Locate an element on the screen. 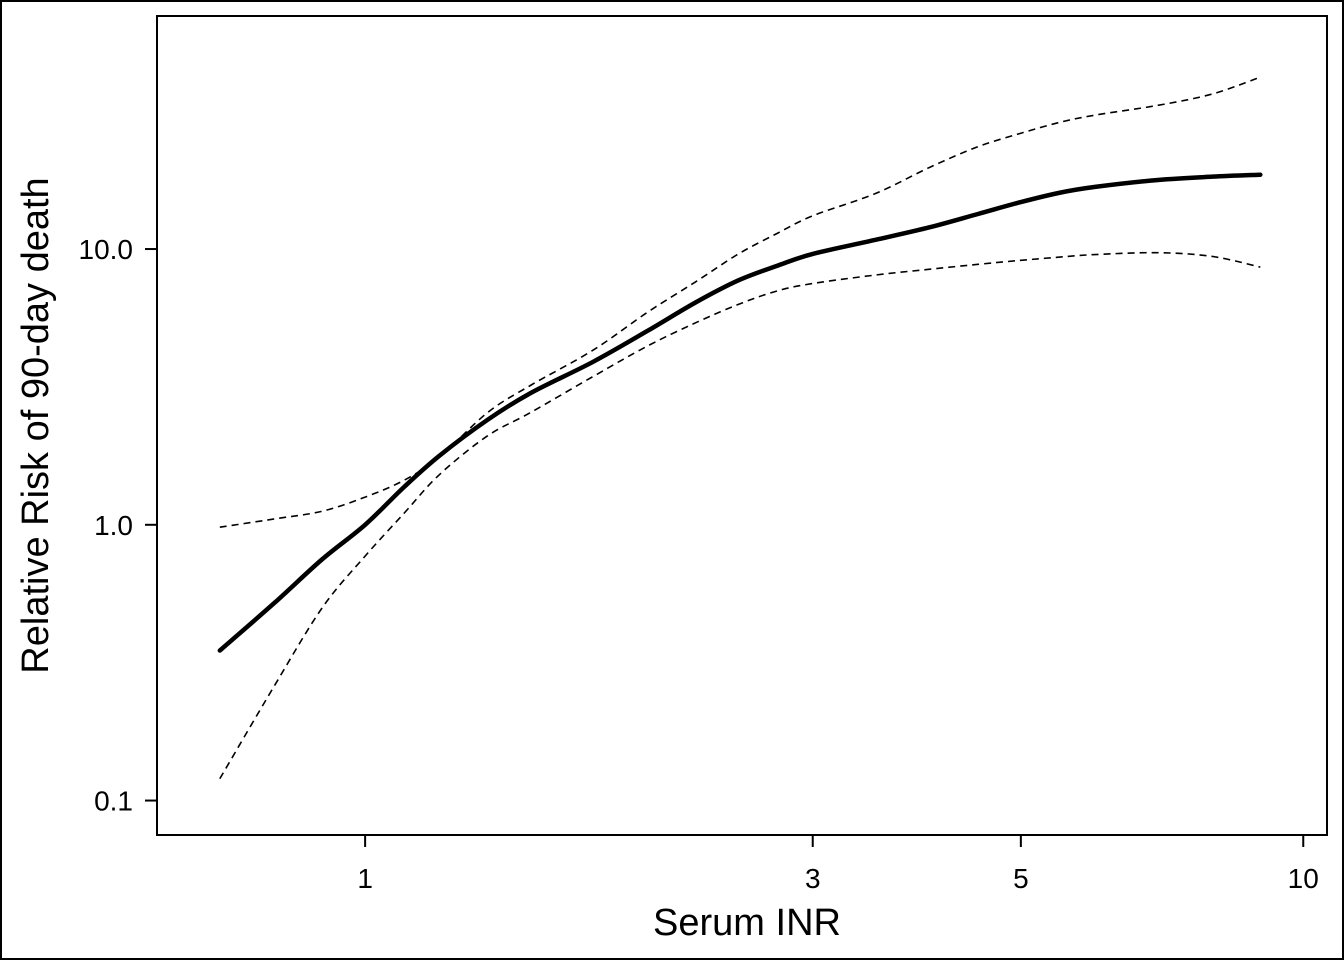 This screenshot has height=960, width=1344. x-axis-label: Serum INR is located at coordinates (747, 923).